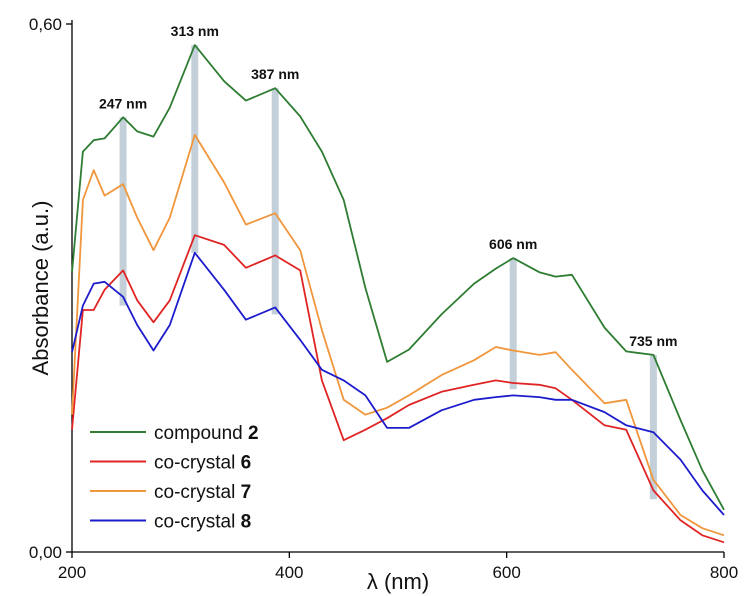  I want to click on x-tick-label: 200, so click(72, 572).